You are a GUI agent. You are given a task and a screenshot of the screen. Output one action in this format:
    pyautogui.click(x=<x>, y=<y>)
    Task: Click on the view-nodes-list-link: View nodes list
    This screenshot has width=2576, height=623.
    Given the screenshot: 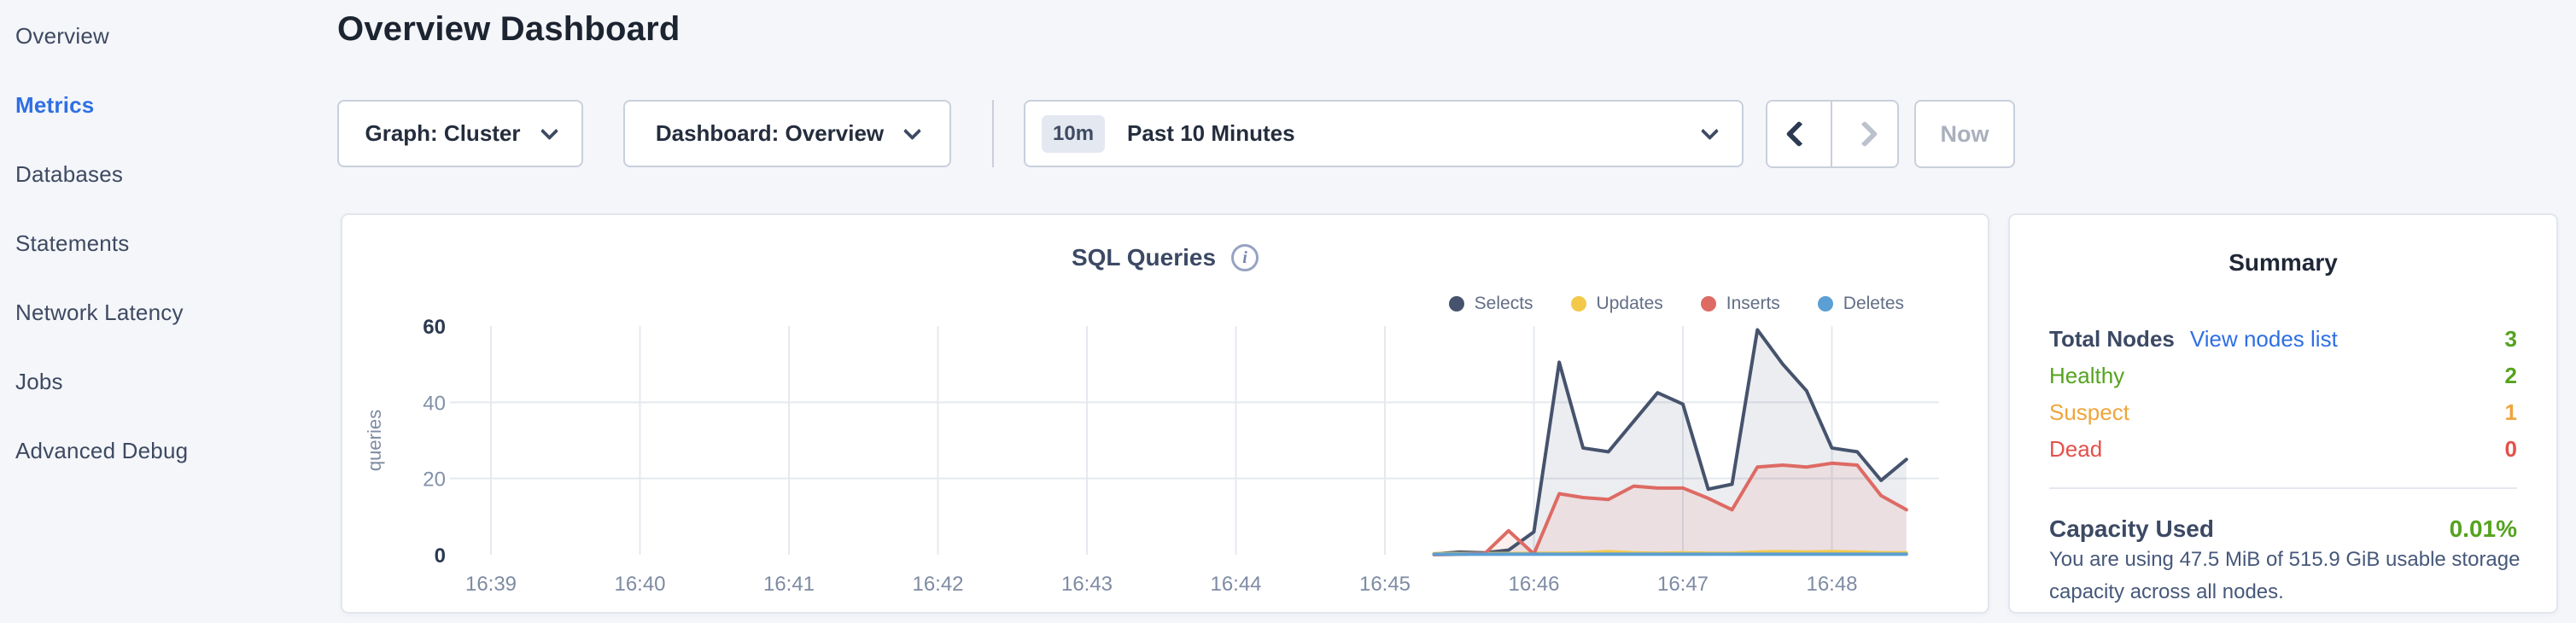 What is the action you would take?
    pyautogui.click(x=2263, y=339)
    